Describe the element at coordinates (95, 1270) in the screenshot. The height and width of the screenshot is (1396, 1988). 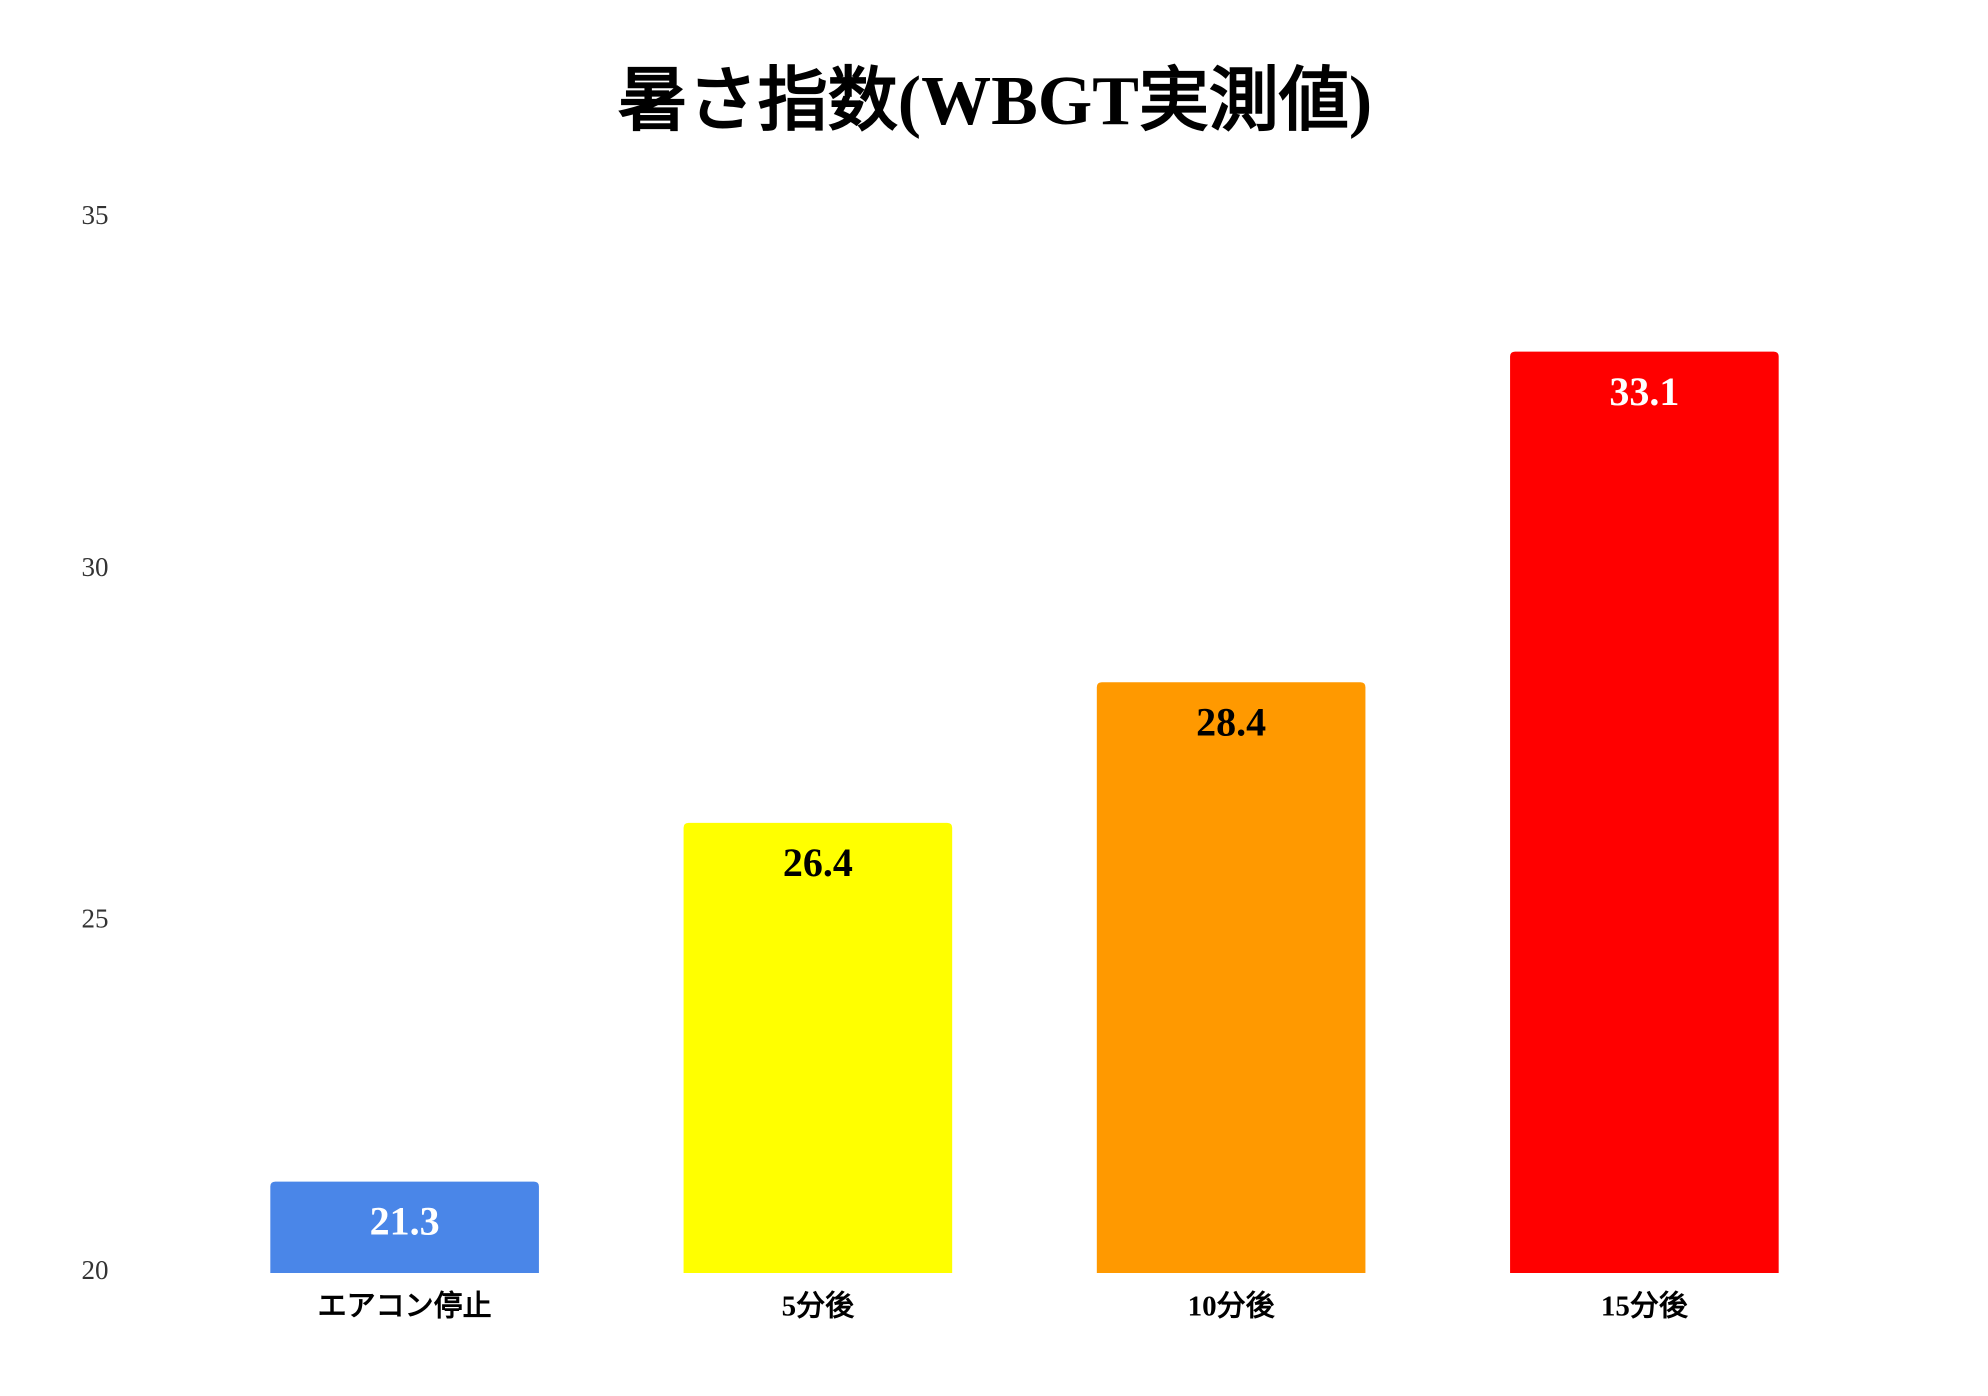
I see `y-tick-label: 20` at that location.